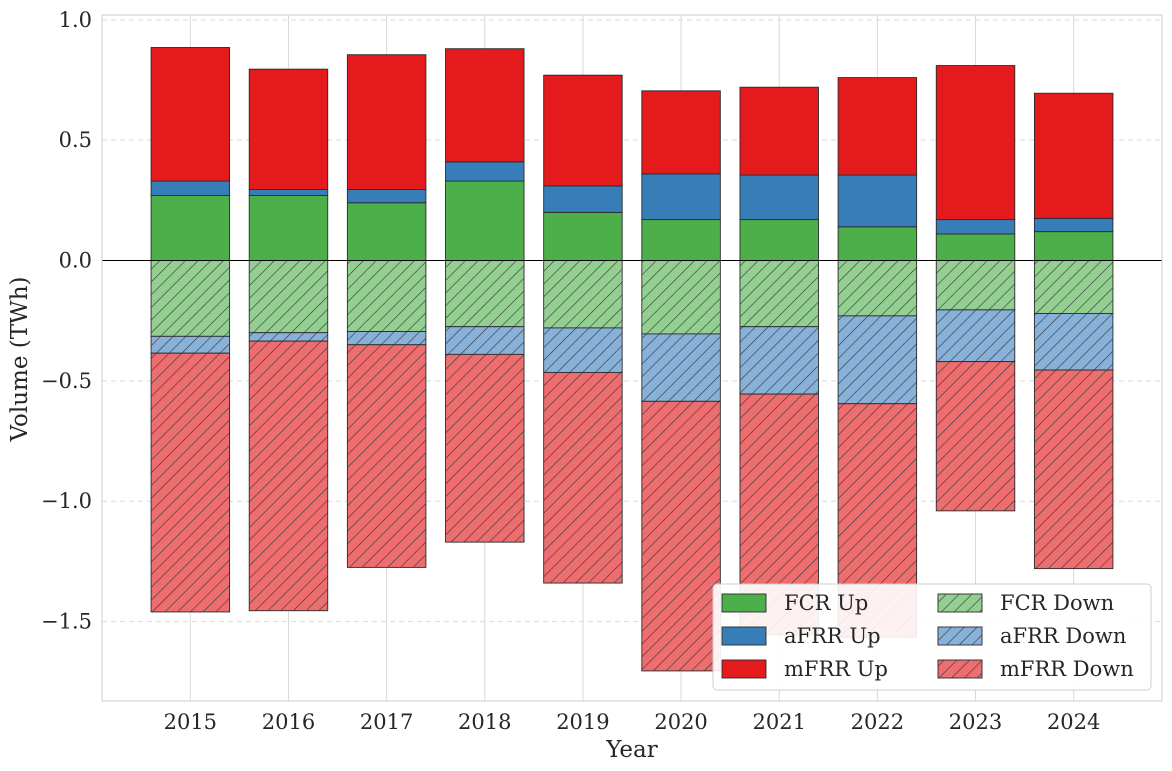 The image size is (1172, 771). Describe the element at coordinates (832, 636) in the screenshot. I see `legend-label-afrr-up: aFRR Up` at that location.